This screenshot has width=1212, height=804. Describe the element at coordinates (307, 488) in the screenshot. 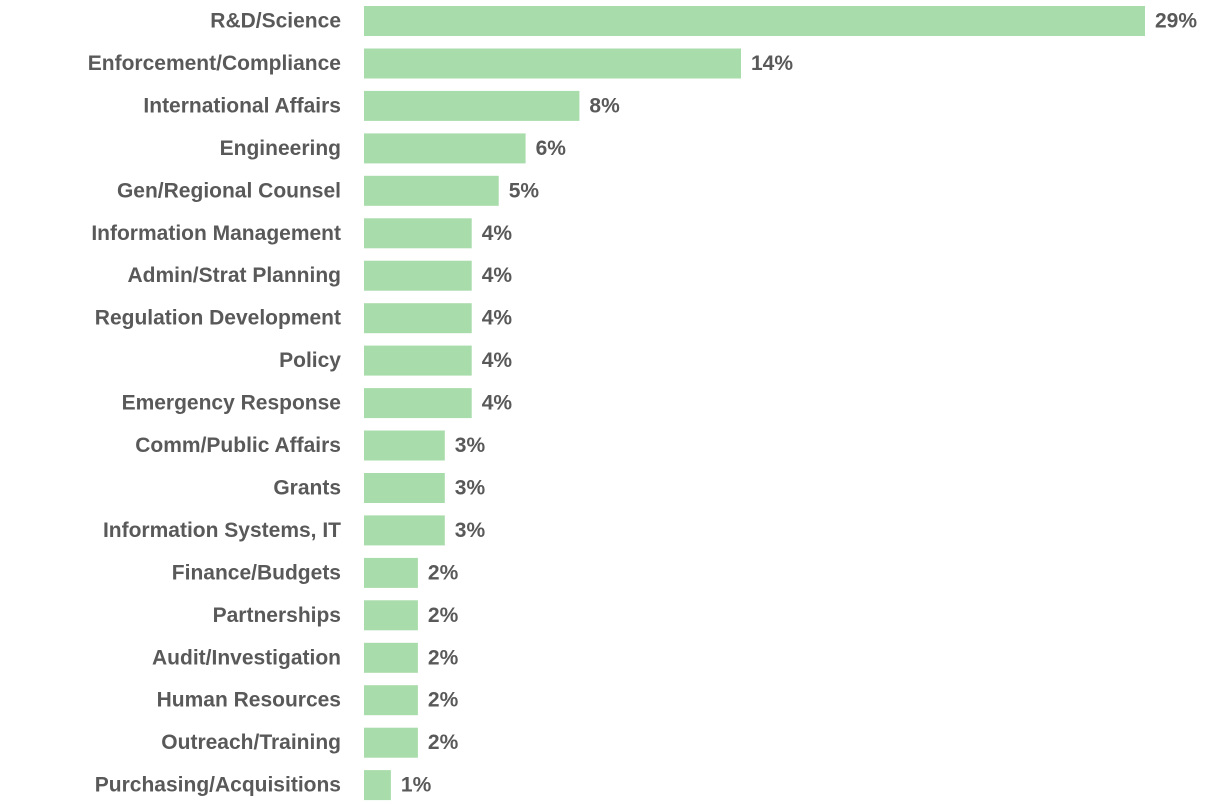

I see `category-label-11: Grants` at that location.